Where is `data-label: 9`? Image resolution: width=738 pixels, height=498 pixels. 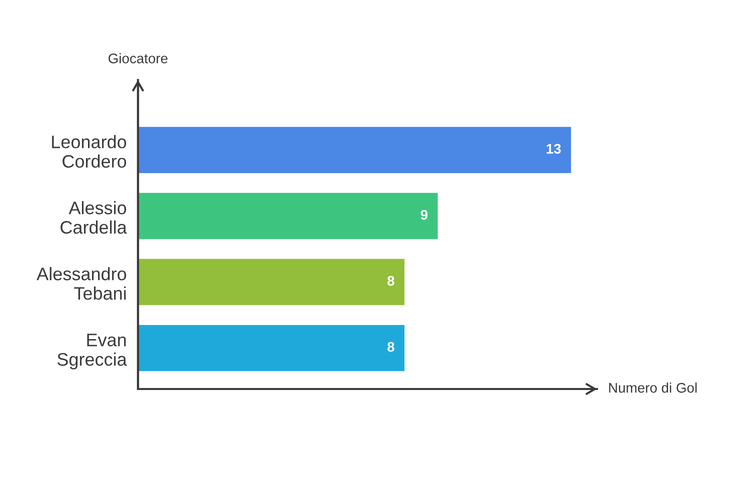 data-label: 9 is located at coordinates (424, 215).